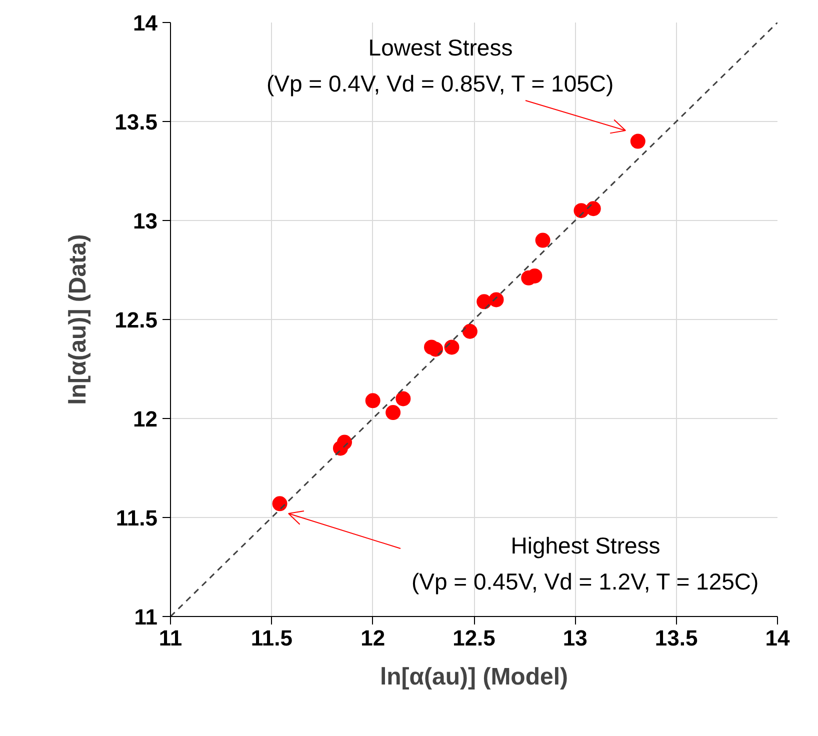 The height and width of the screenshot is (736, 818). What do you see at coordinates (777, 638) in the screenshot?
I see `x-tick-label: 14` at bounding box center [777, 638].